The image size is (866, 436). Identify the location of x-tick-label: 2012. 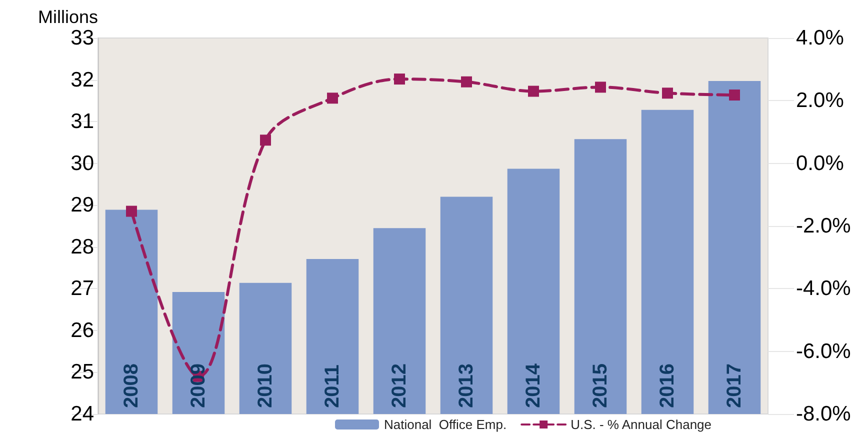
(399, 386).